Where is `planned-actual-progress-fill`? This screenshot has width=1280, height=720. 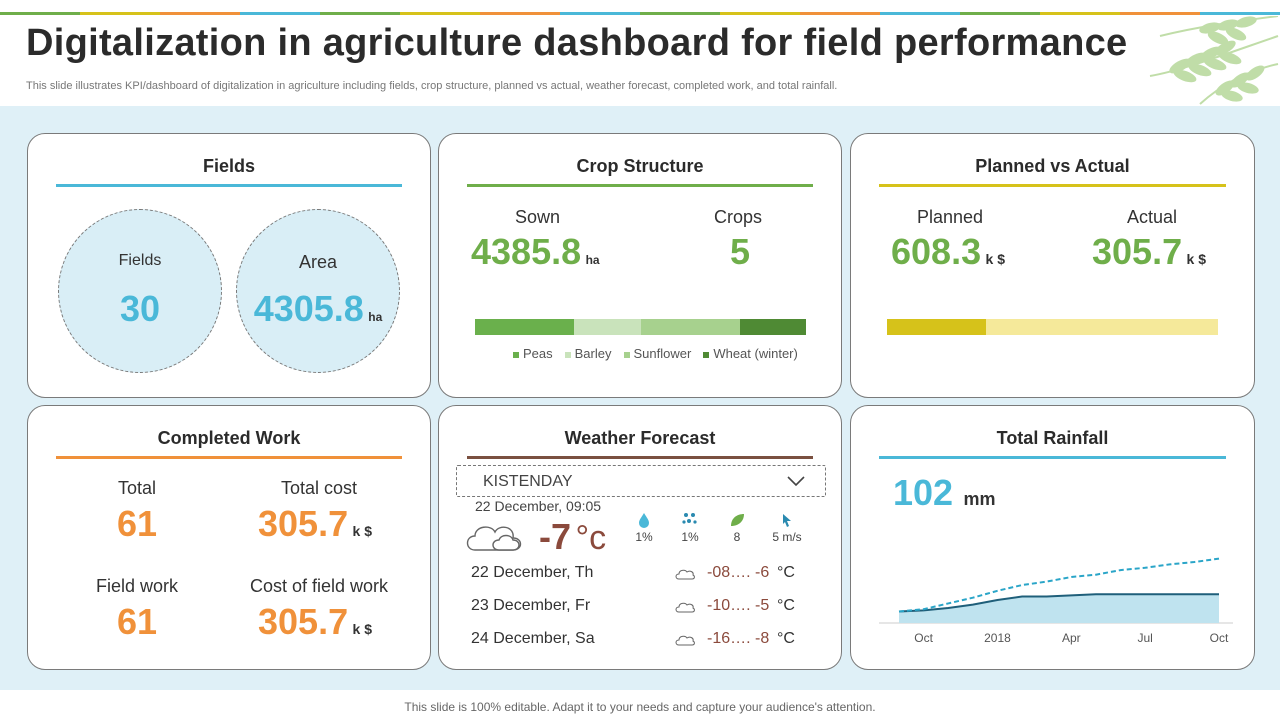
planned-actual-progress-fill is located at coordinates (937, 327).